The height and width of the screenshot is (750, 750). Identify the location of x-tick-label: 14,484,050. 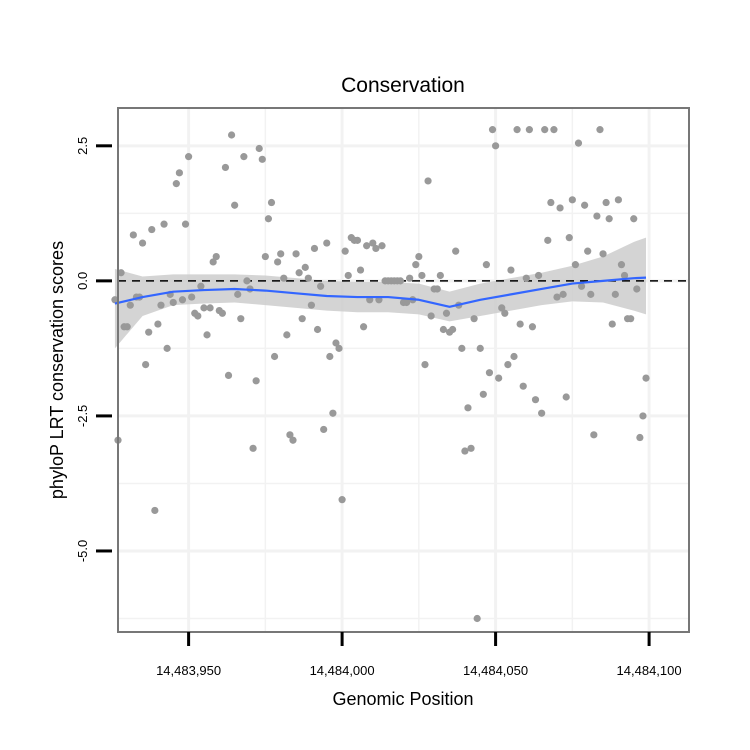
(495, 670).